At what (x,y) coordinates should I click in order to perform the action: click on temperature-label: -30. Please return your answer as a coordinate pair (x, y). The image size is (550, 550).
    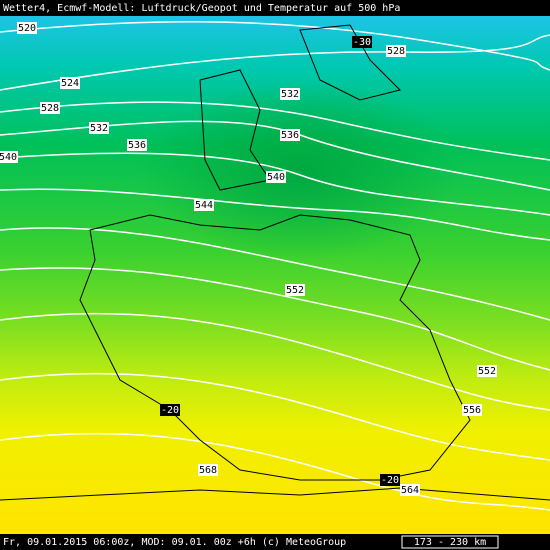
    Looking at the image, I should click on (362, 42).